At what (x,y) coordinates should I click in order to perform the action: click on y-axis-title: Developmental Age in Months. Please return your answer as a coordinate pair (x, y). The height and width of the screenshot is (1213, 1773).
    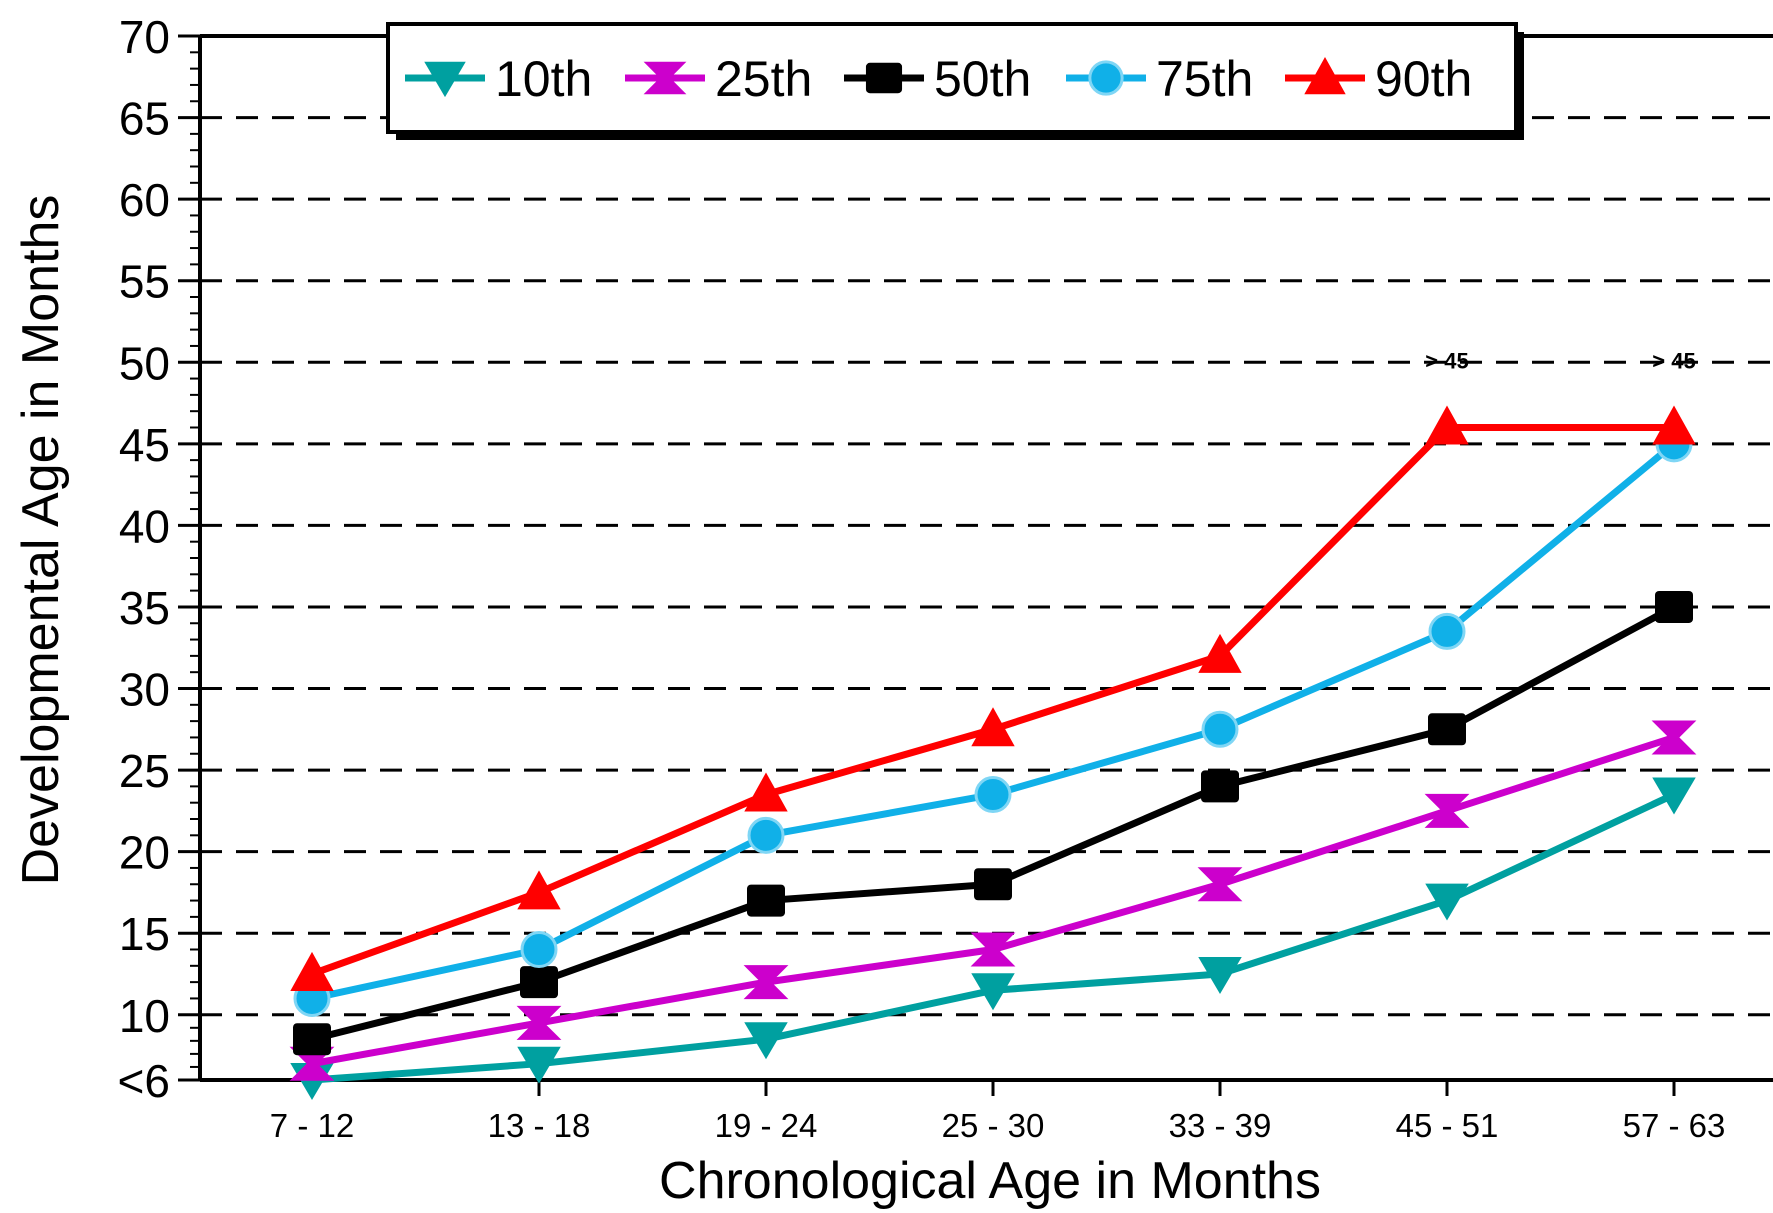
    Looking at the image, I should click on (41, 540).